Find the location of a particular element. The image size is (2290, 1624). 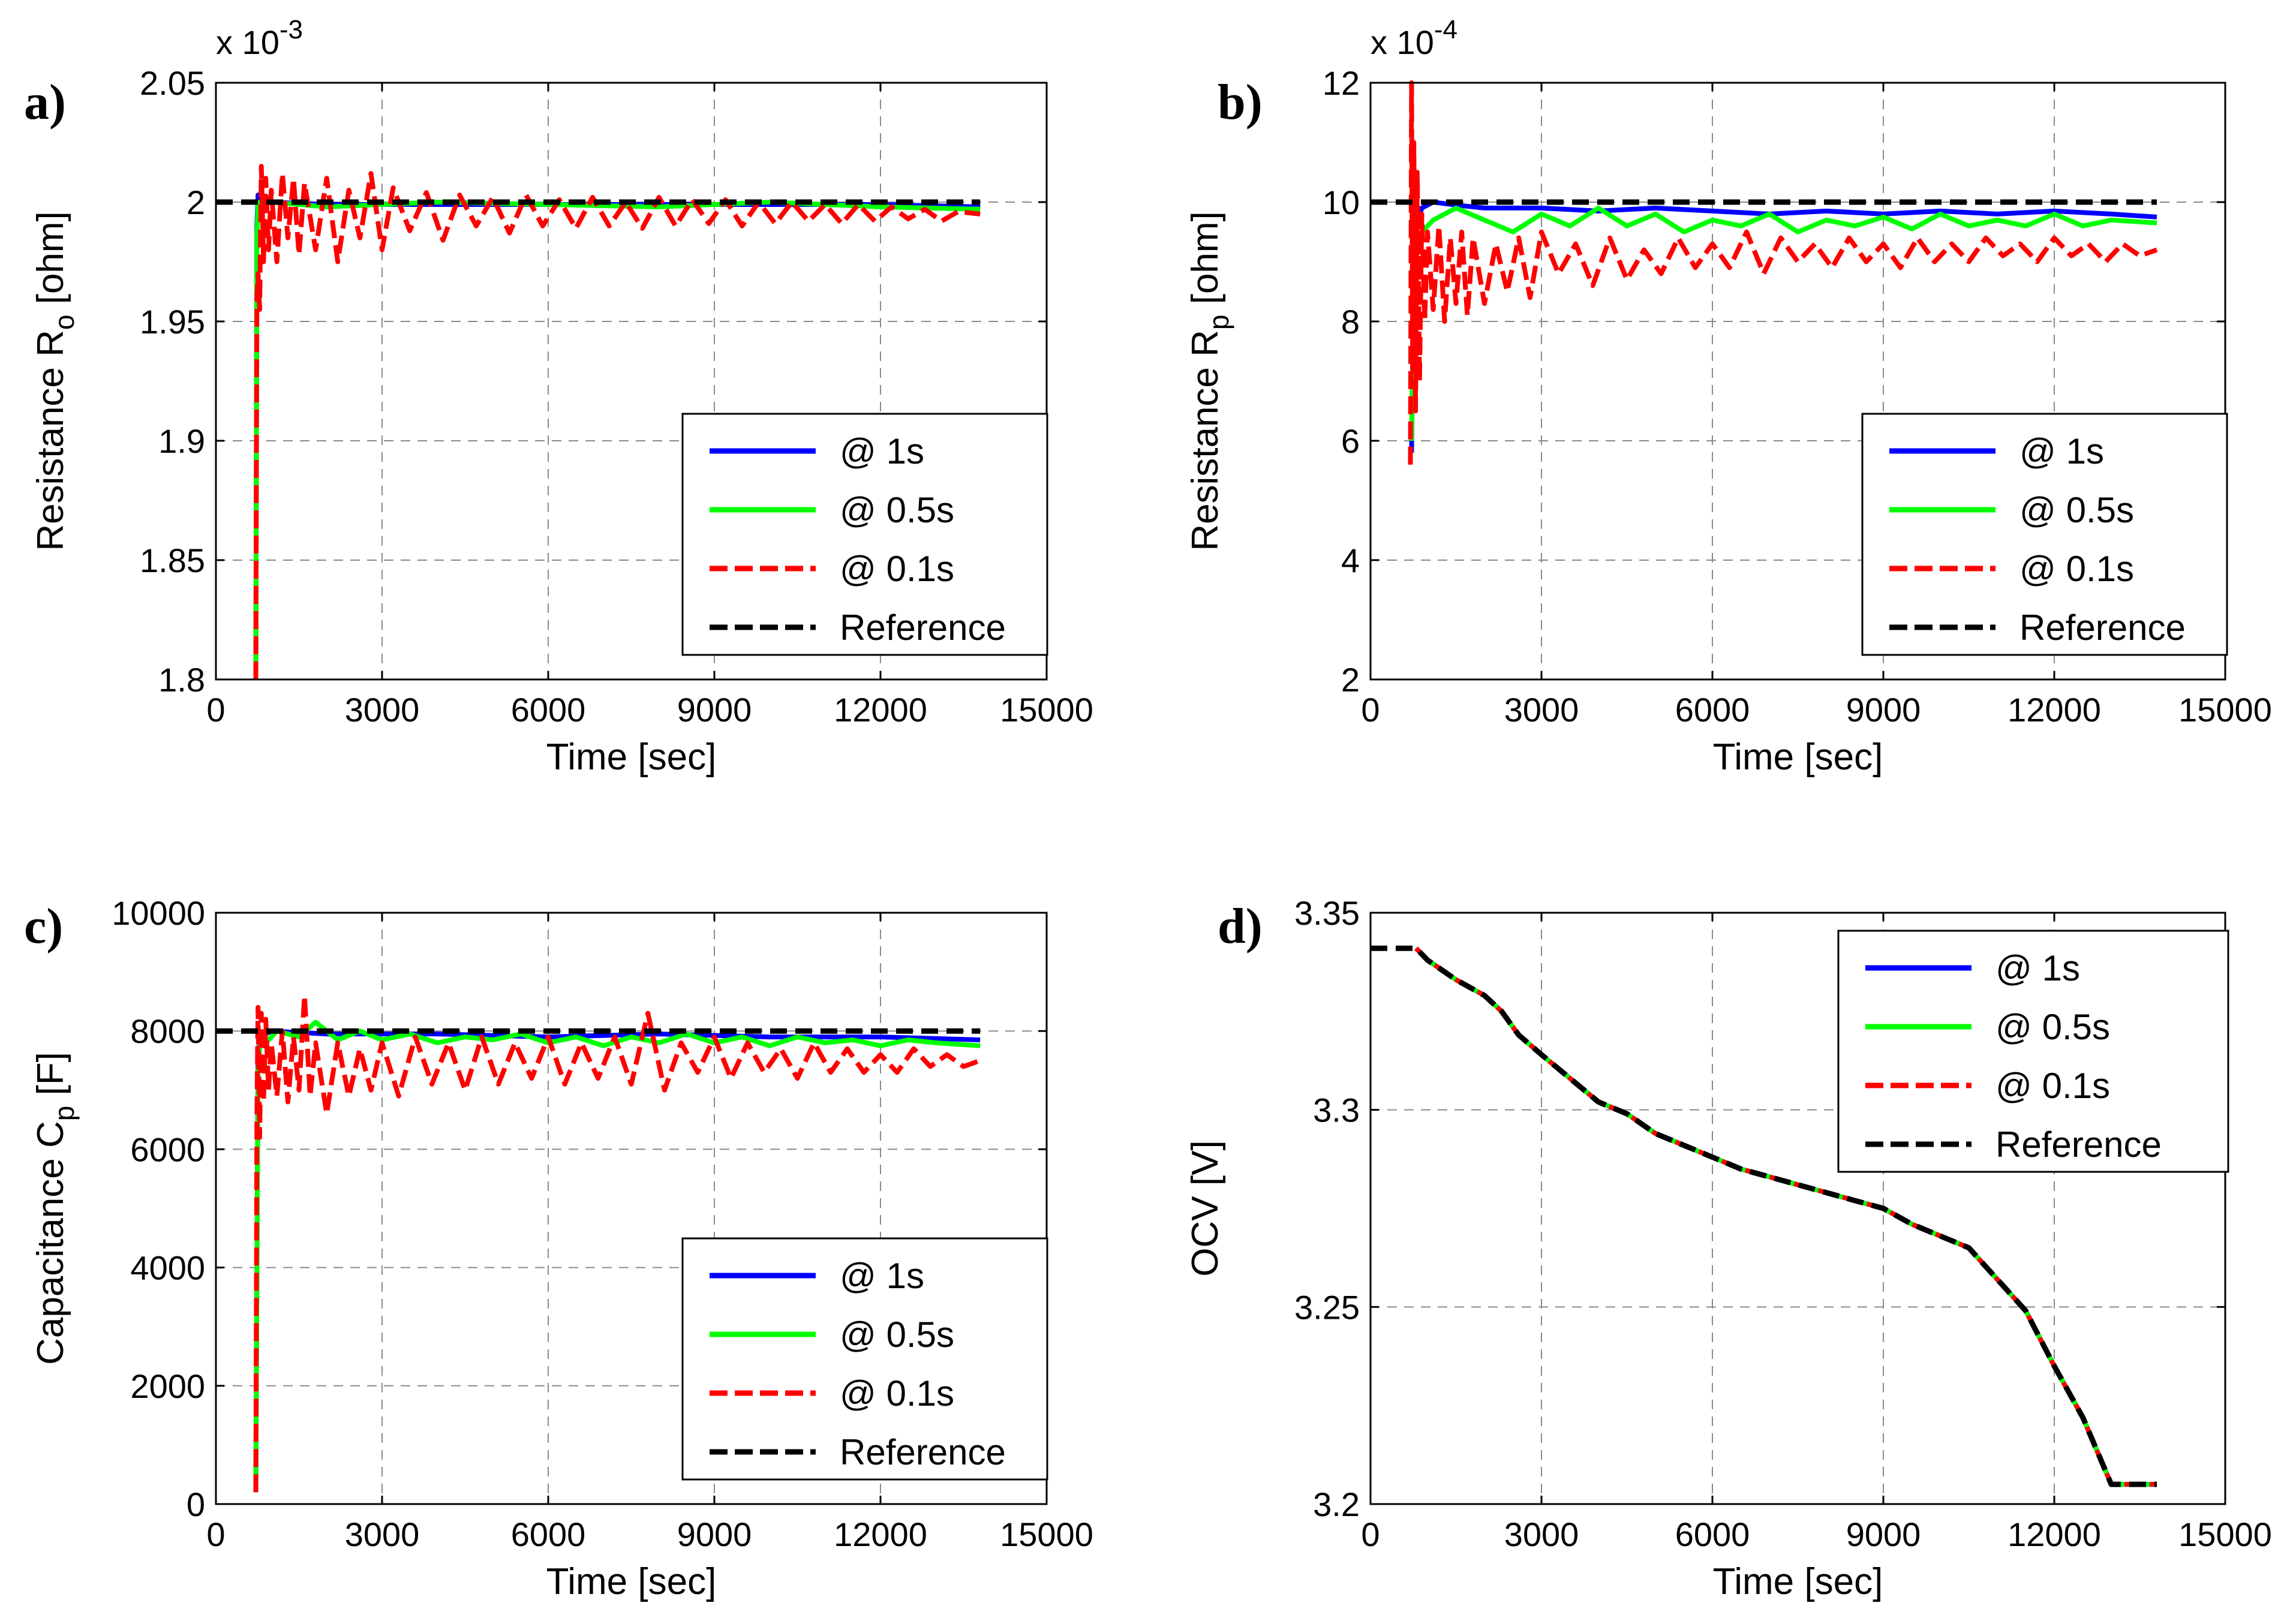

y-tick-label: 1.8 is located at coordinates (181, 680).